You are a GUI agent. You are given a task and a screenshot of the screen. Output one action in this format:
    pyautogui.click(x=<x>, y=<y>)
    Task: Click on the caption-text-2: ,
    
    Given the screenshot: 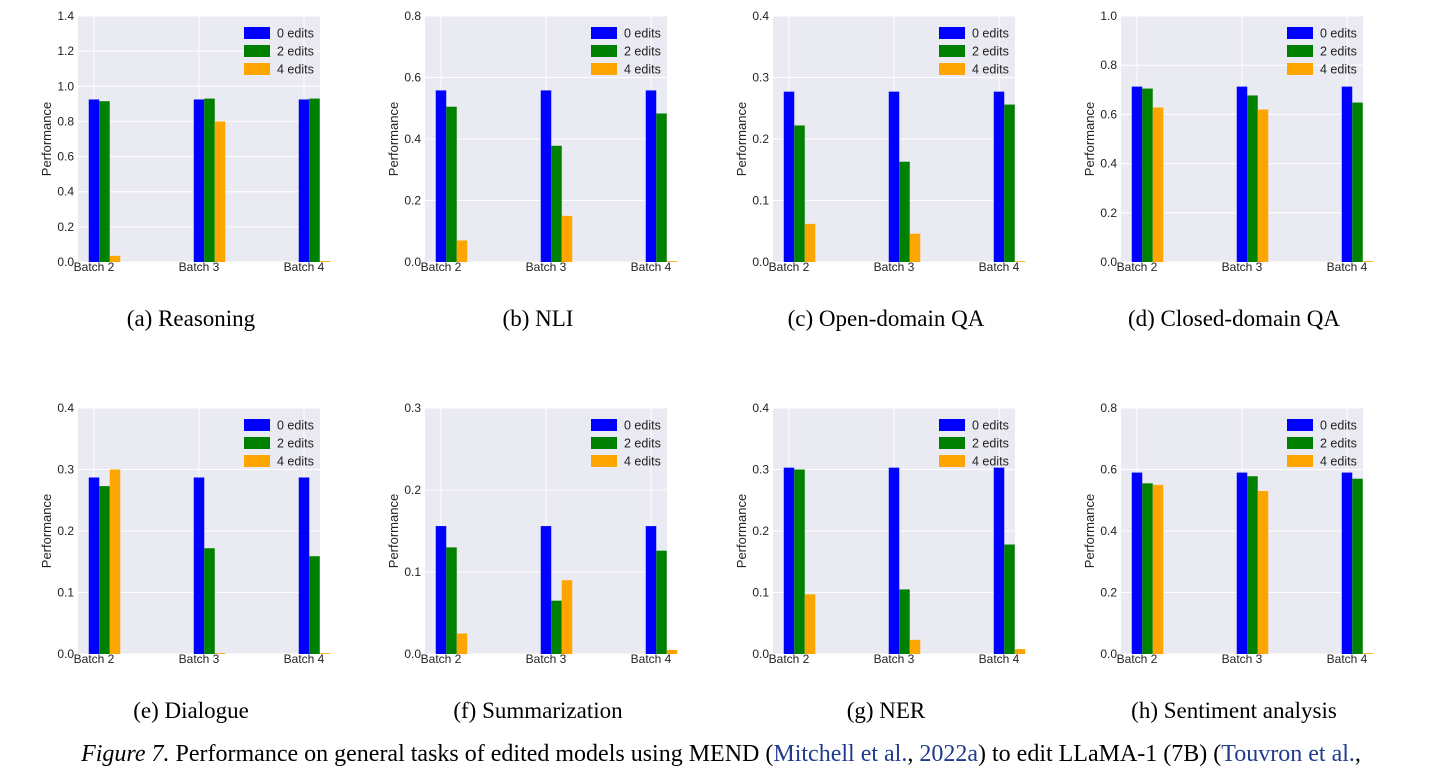 What is the action you would take?
    pyautogui.click(x=913, y=754)
    